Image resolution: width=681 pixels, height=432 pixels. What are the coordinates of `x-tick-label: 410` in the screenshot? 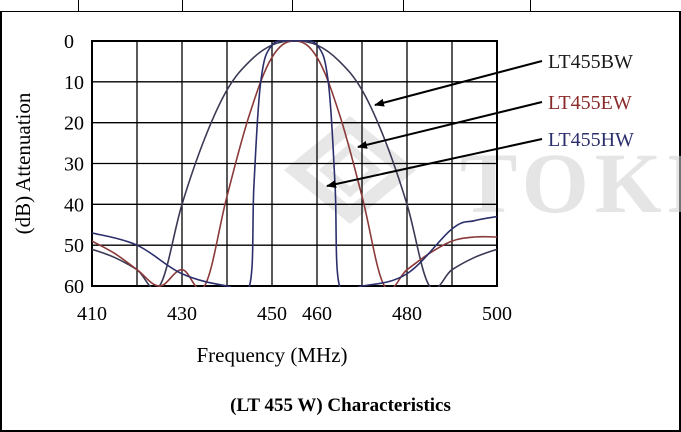 It's located at (92, 314).